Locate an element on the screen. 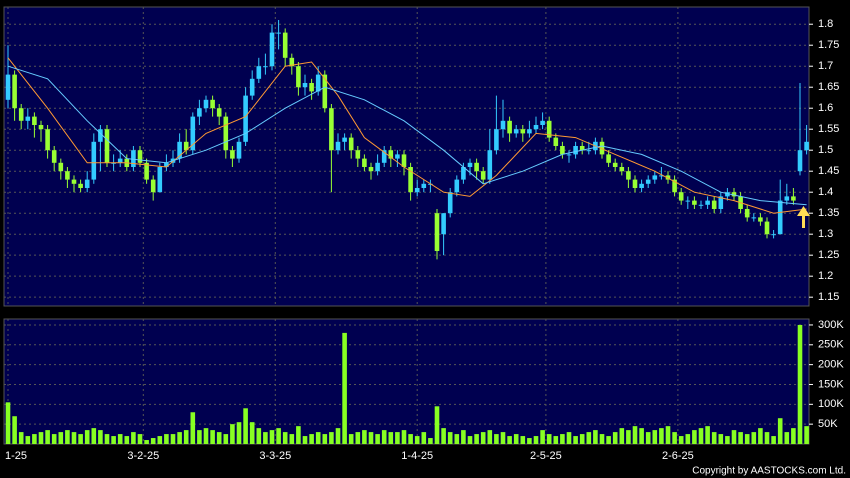 This screenshot has width=850, height=478. y-tick-label: 1.3 is located at coordinates (825, 234).